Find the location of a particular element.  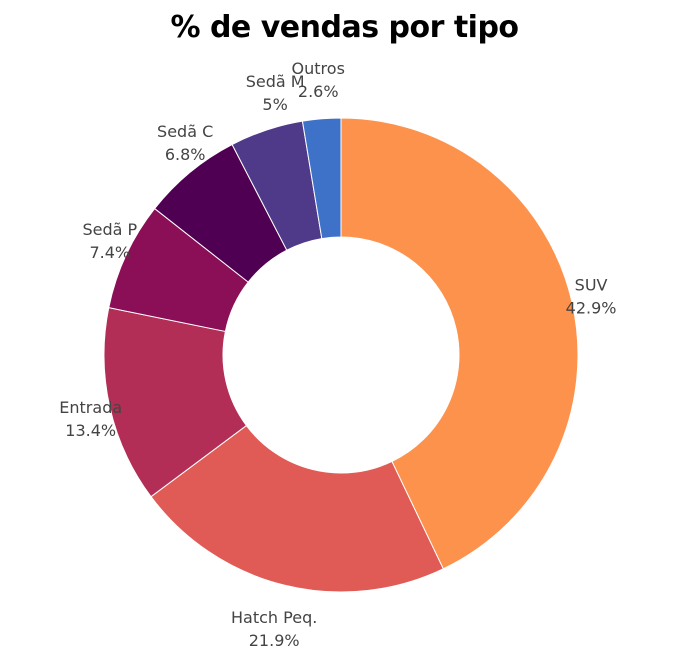

slice-hatch-peq is located at coordinates (297, 508).